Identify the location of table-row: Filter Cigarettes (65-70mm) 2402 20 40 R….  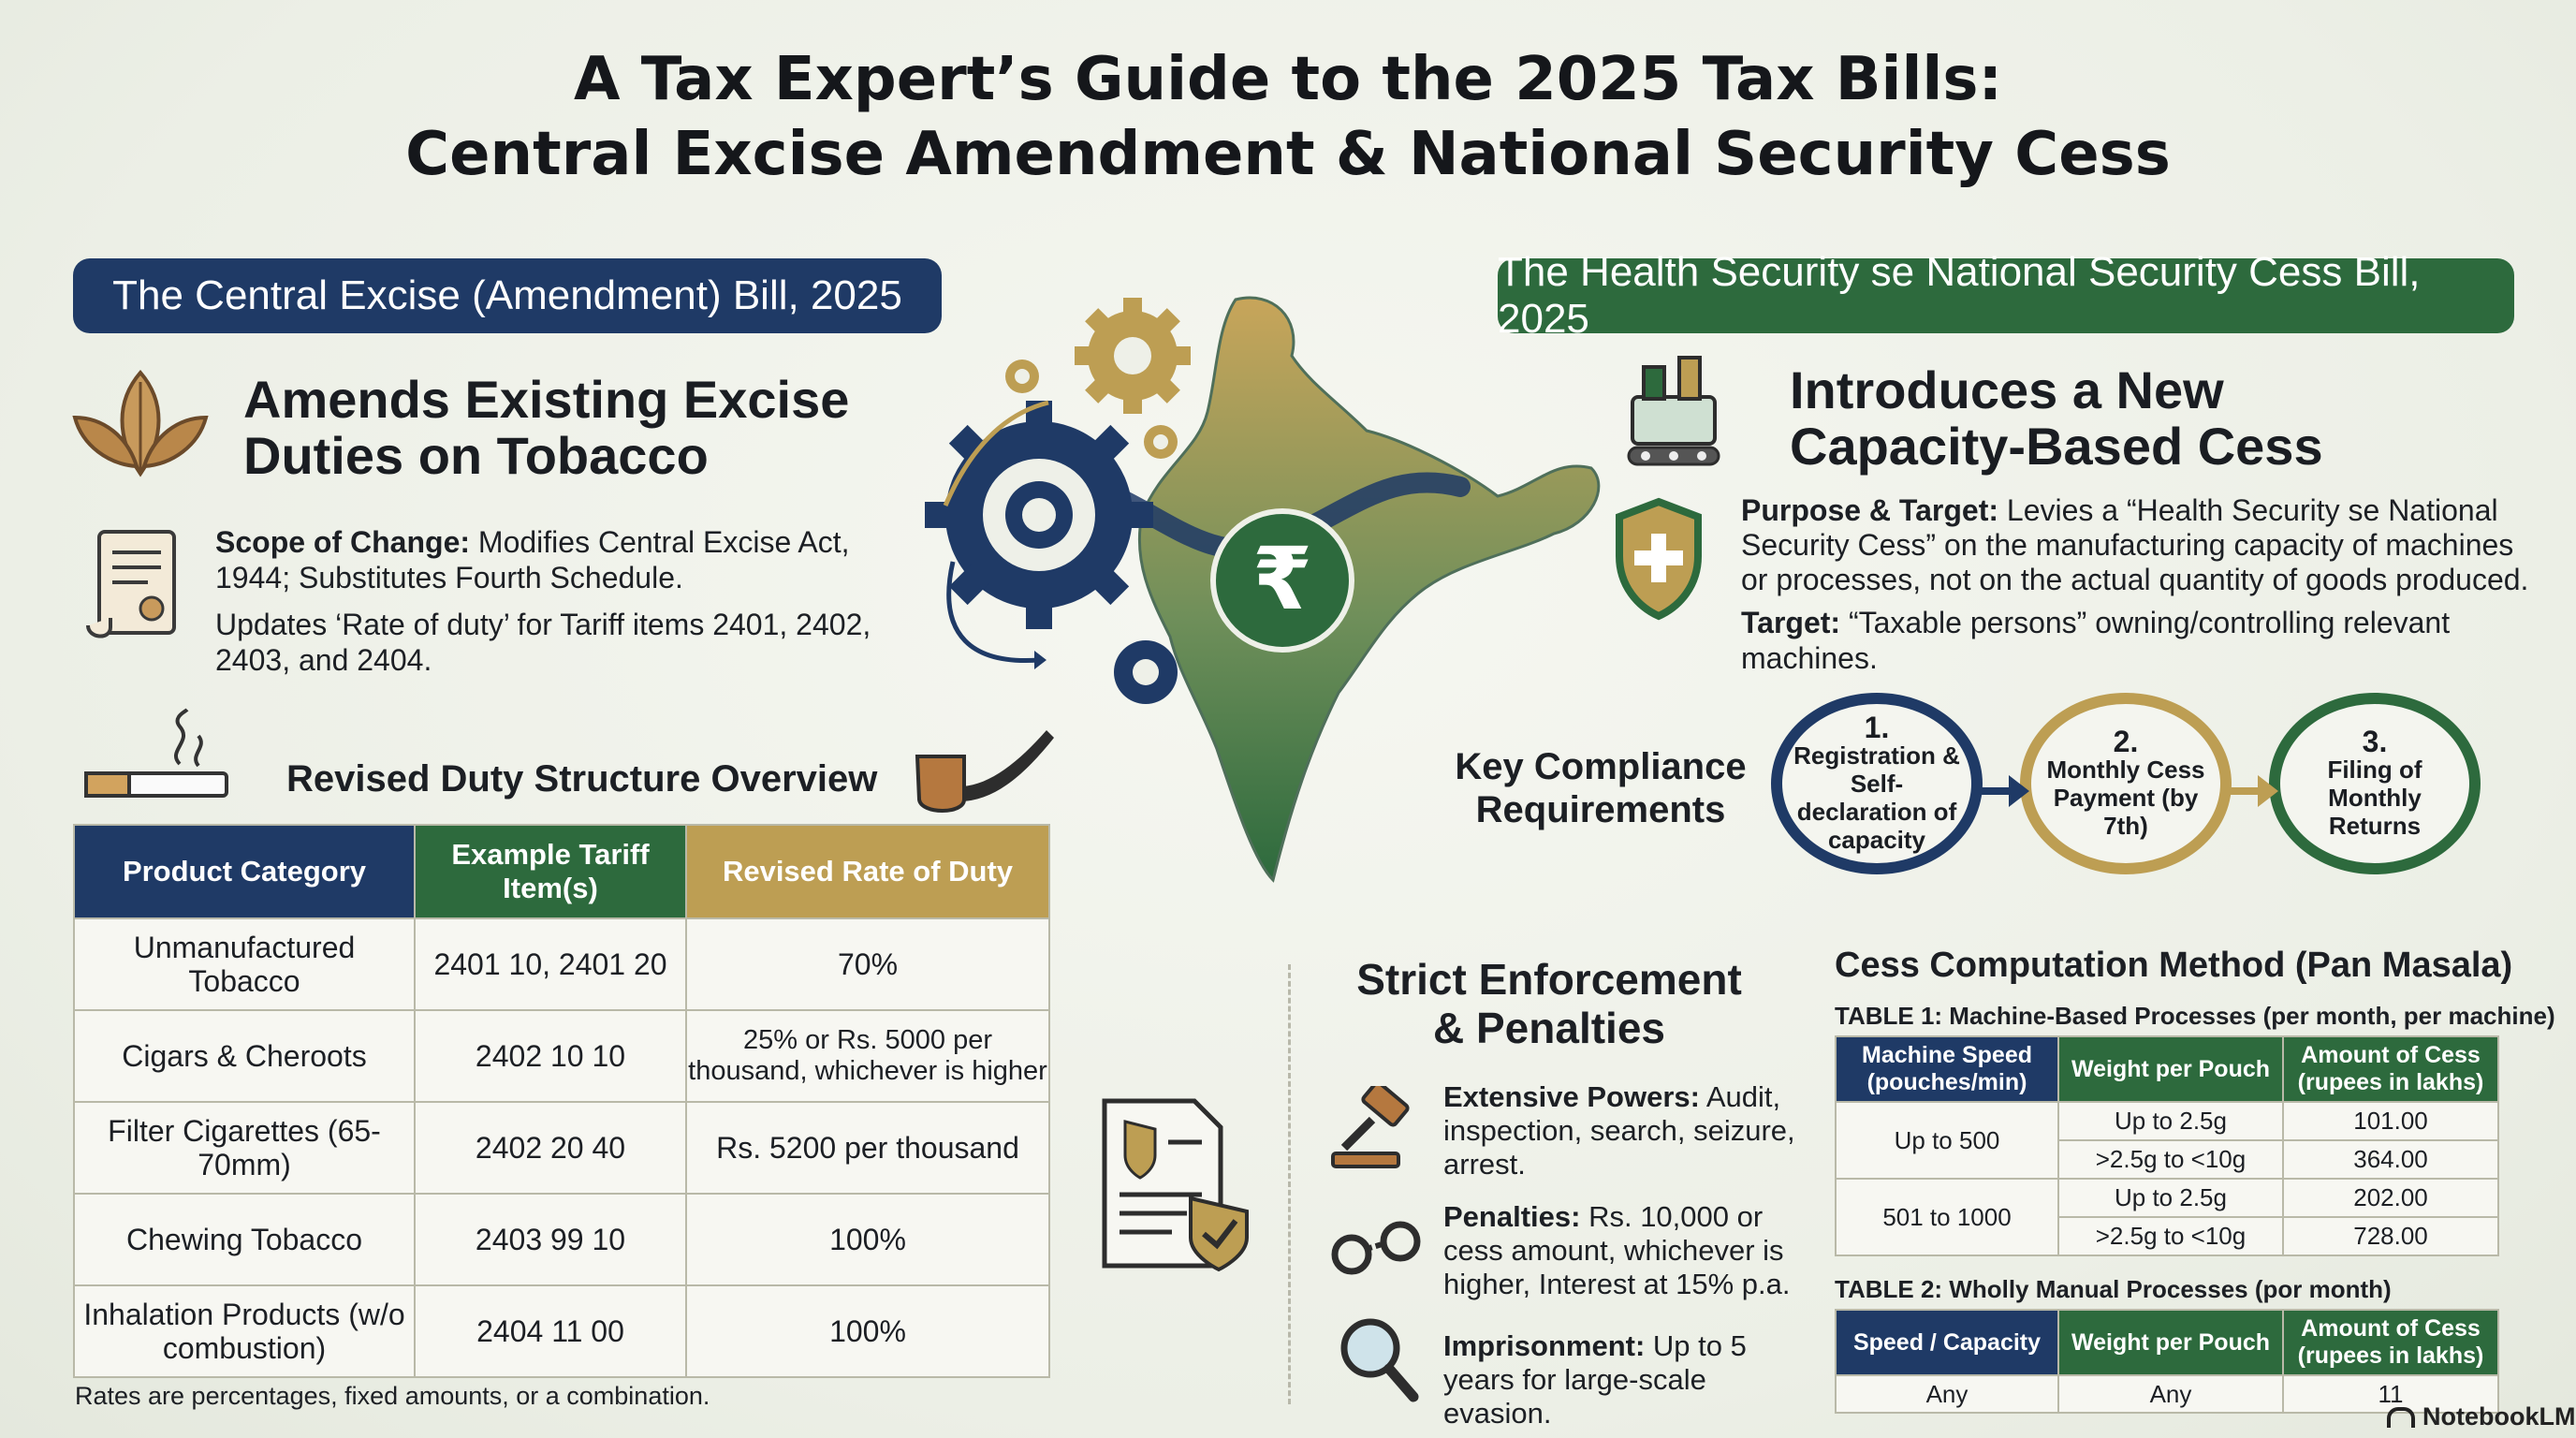
(561, 1148).